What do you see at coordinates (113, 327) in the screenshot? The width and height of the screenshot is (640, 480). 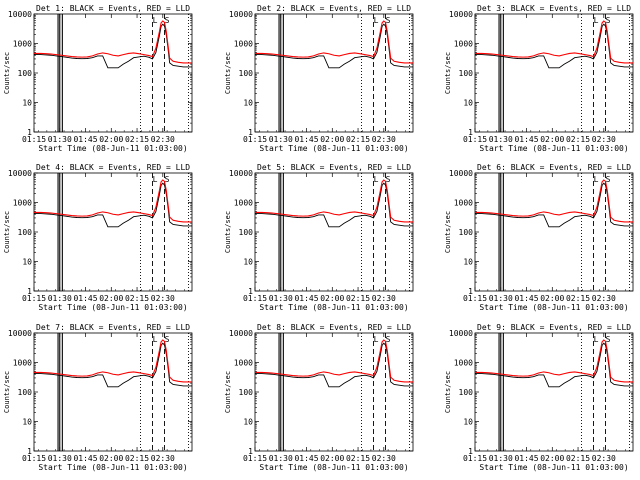 I see `panel-title: Det 7: BLACK = Events, RED = LLD` at bounding box center [113, 327].